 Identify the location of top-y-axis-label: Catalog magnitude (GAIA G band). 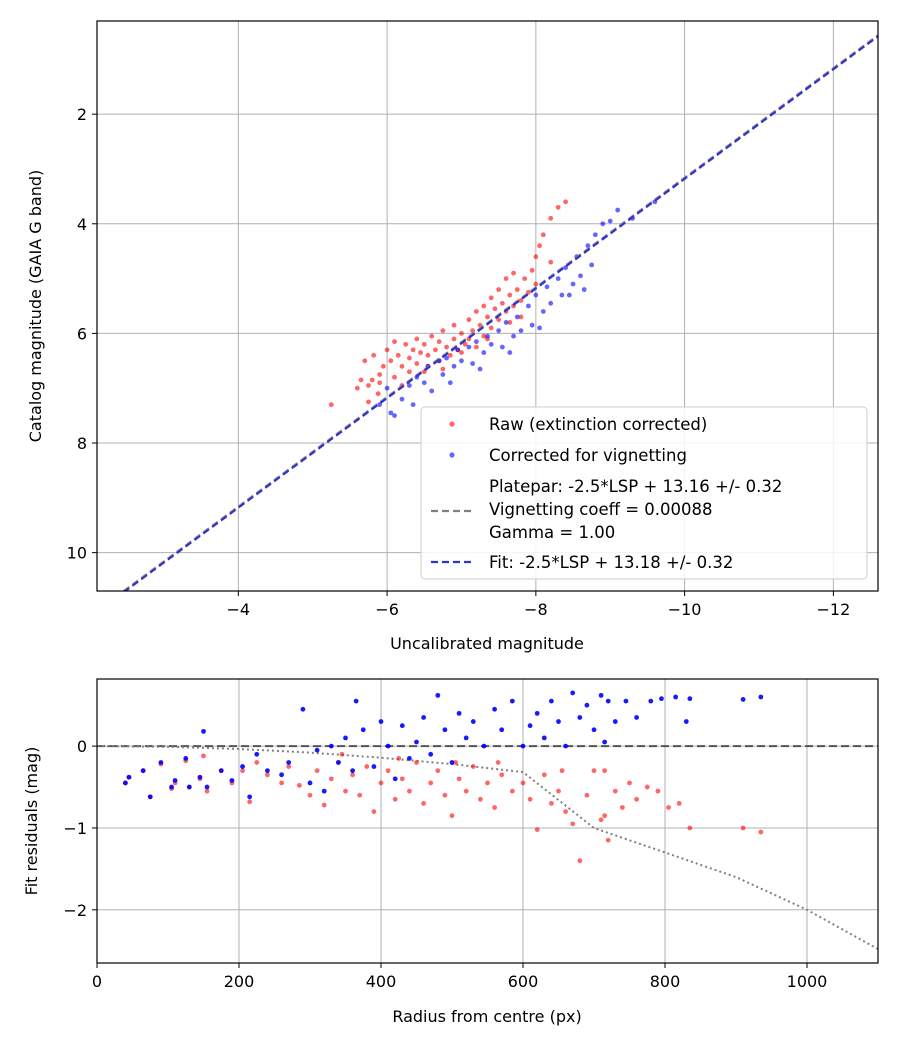
(35, 306).